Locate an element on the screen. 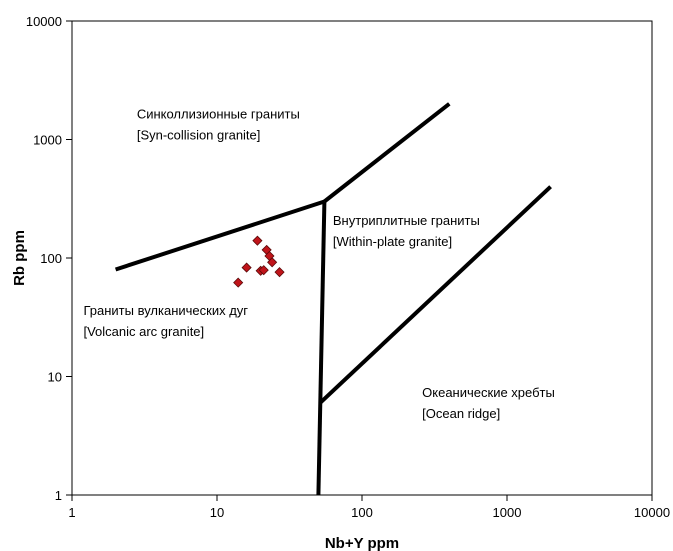 The width and height of the screenshot is (673, 551). y-tick-label: 1000 is located at coordinates (47, 140).